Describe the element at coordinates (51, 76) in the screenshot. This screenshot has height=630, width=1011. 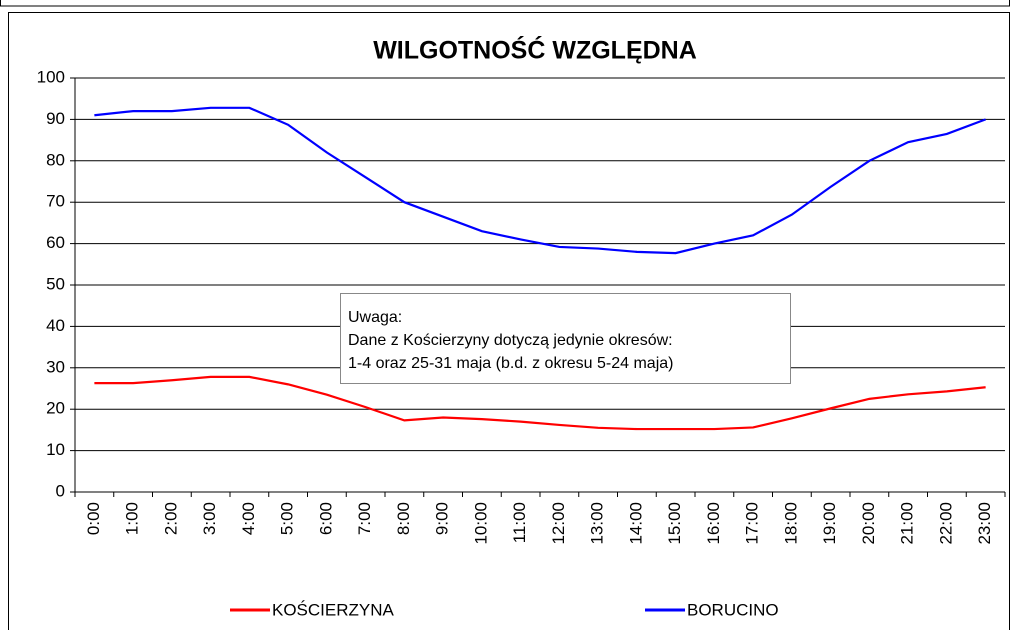
I see `y-tick-label: 100` at that location.